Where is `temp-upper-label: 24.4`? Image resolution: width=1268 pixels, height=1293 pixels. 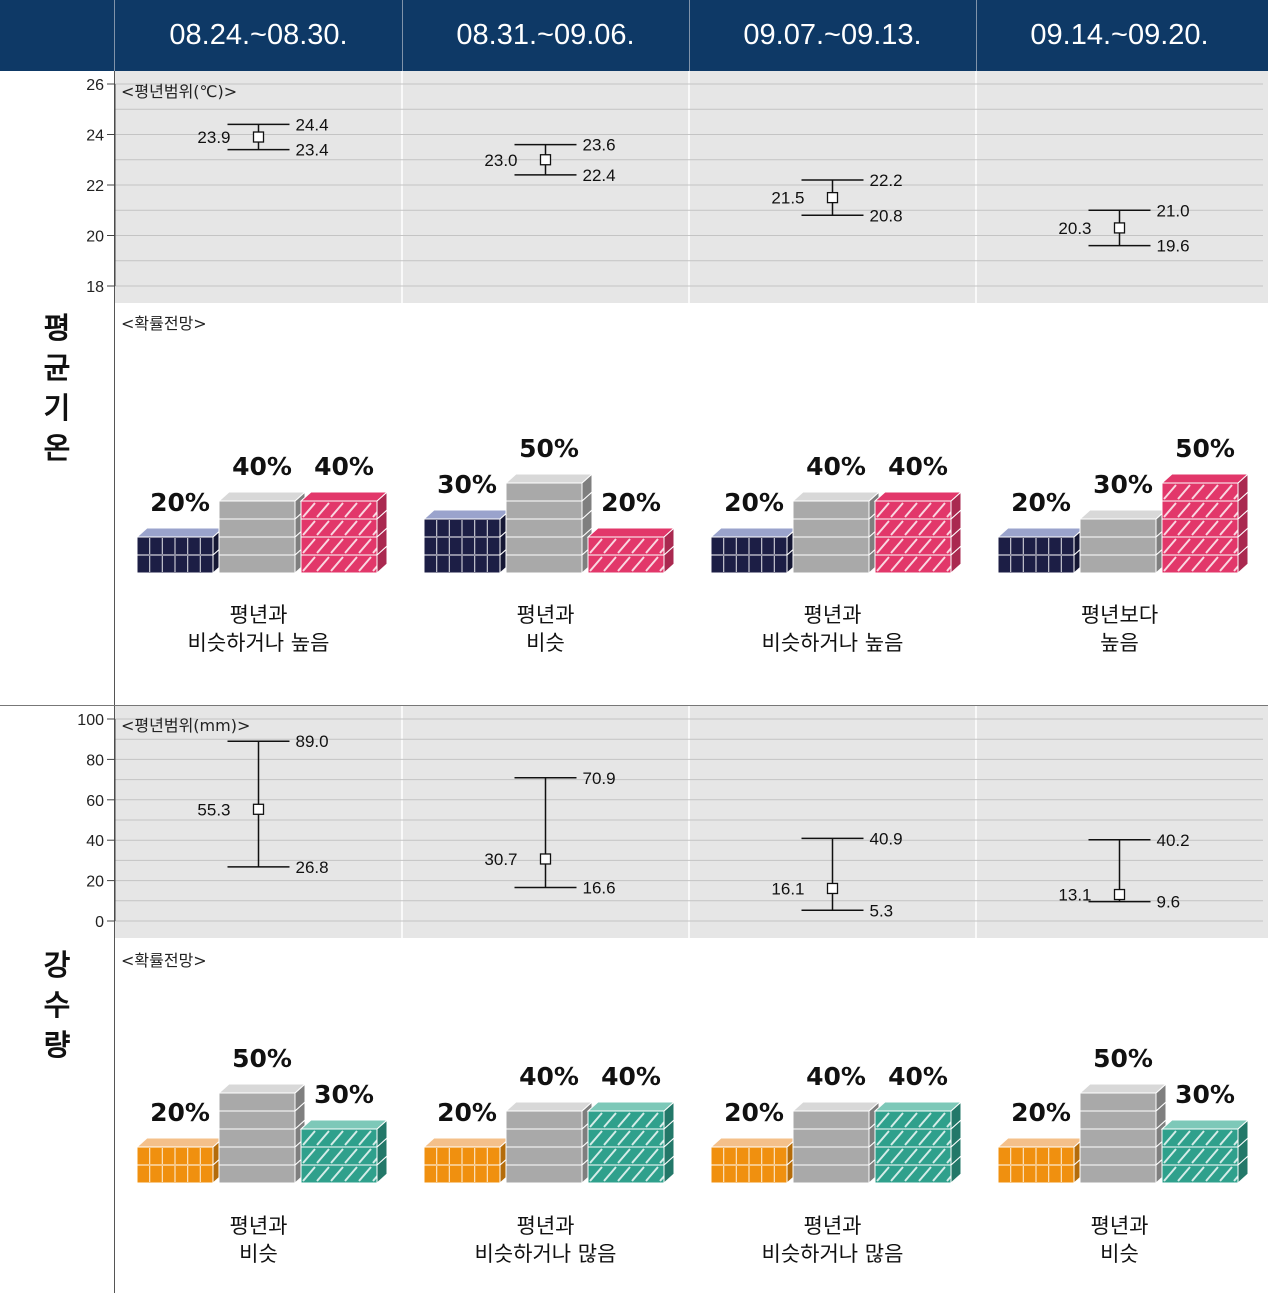 temp-upper-label: 24.4 is located at coordinates (312, 124).